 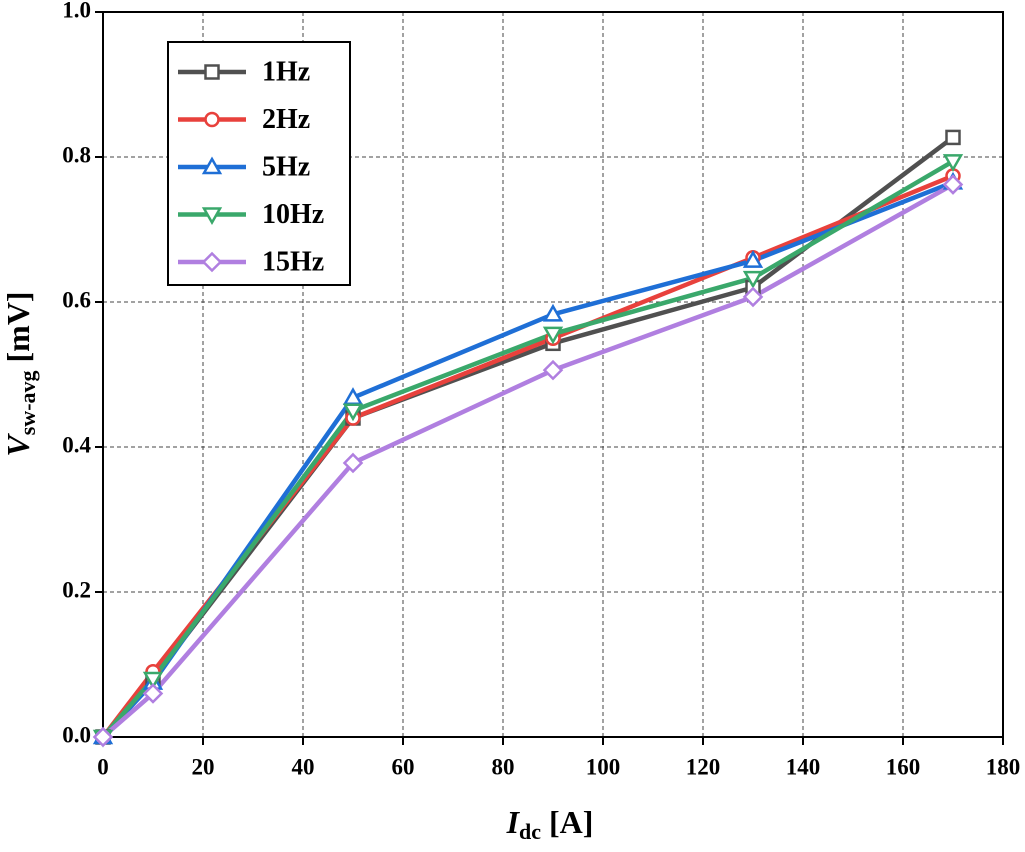 What do you see at coordinates (203, 766) in the screenshot?
I see `x-tick-label: 20` at bounding box center [203, 766].